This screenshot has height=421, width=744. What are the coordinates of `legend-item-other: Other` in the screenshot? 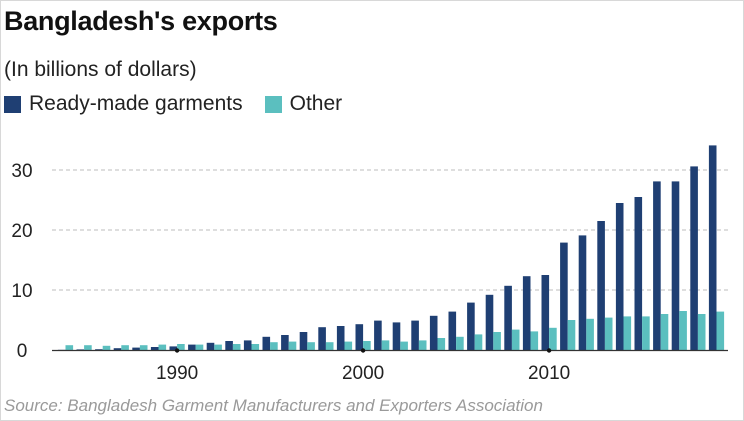 It's located at (303, 104).